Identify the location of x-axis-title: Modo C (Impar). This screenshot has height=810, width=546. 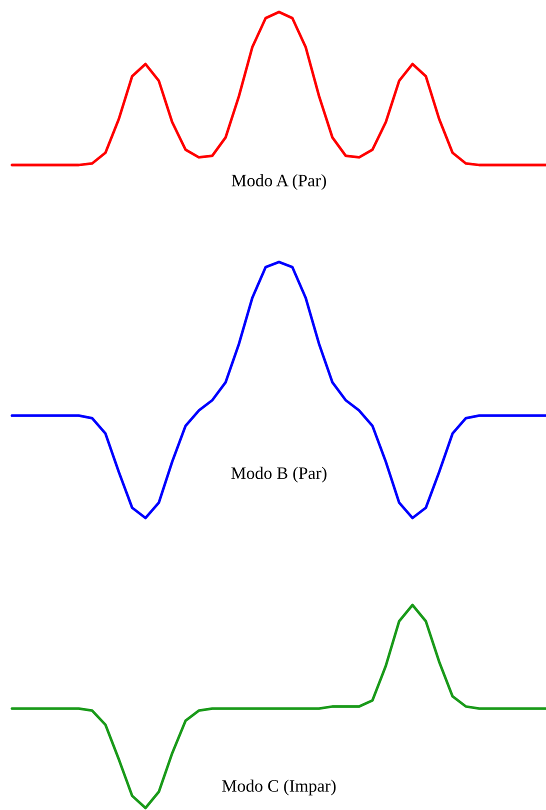
(279, 788).